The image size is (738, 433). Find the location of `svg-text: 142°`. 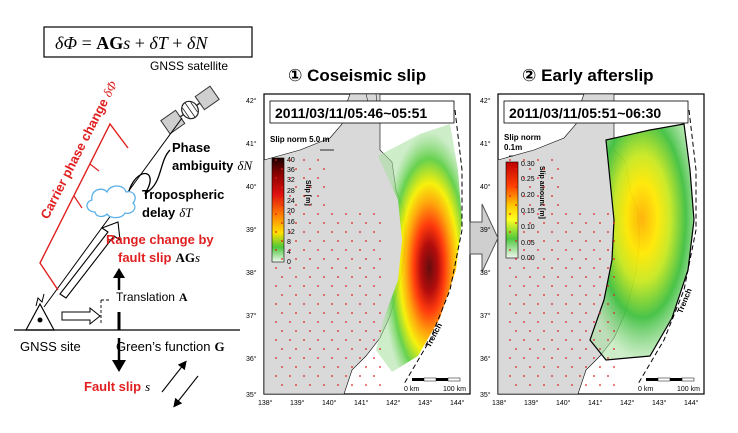

svg-text: 142° is located at coordinates (393, 403).